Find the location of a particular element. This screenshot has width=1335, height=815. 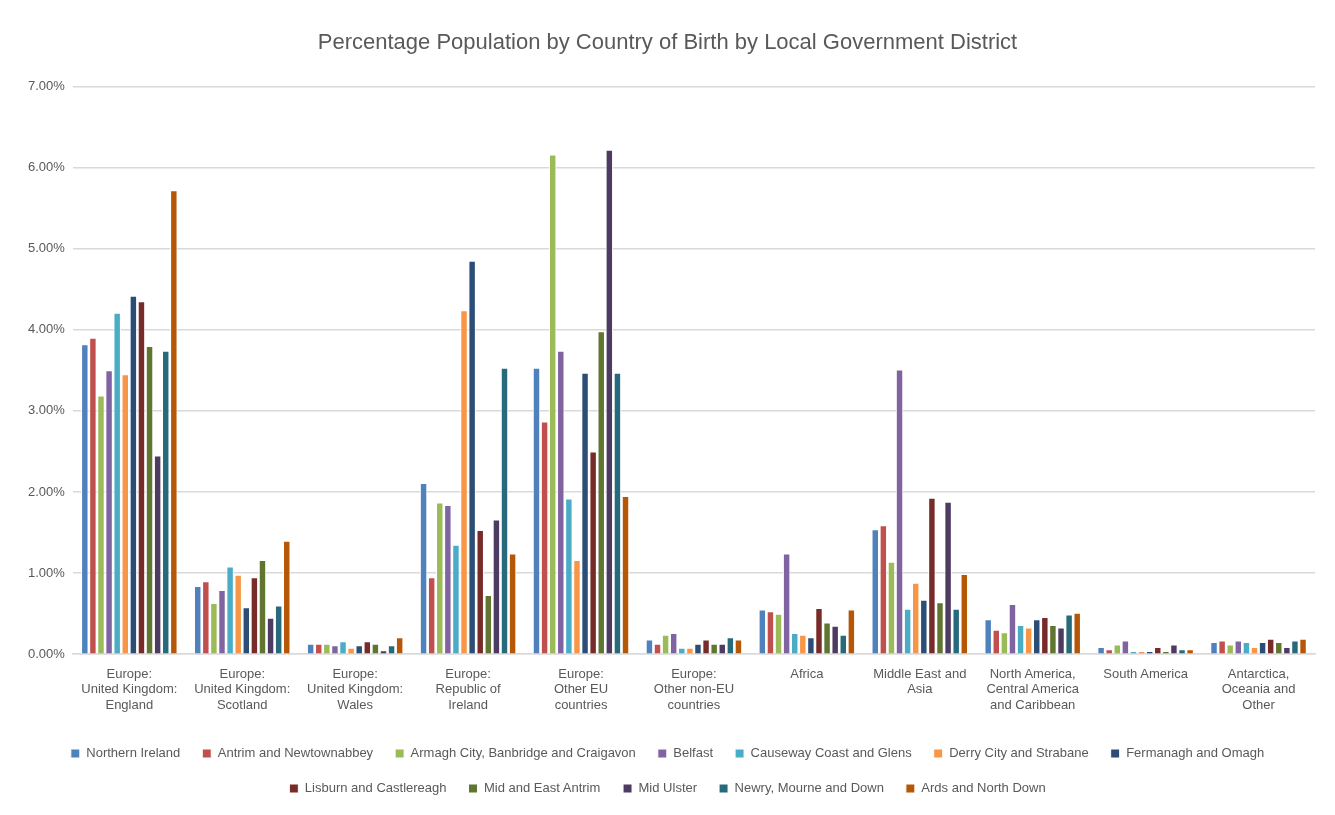

x-tick-label: Europe: United Kingdom: England is located at coordinates (129, 688).